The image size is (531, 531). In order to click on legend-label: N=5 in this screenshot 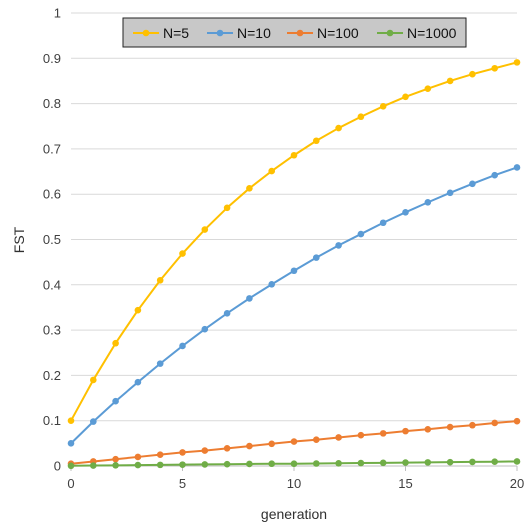, I will do `click(176, 33)`.